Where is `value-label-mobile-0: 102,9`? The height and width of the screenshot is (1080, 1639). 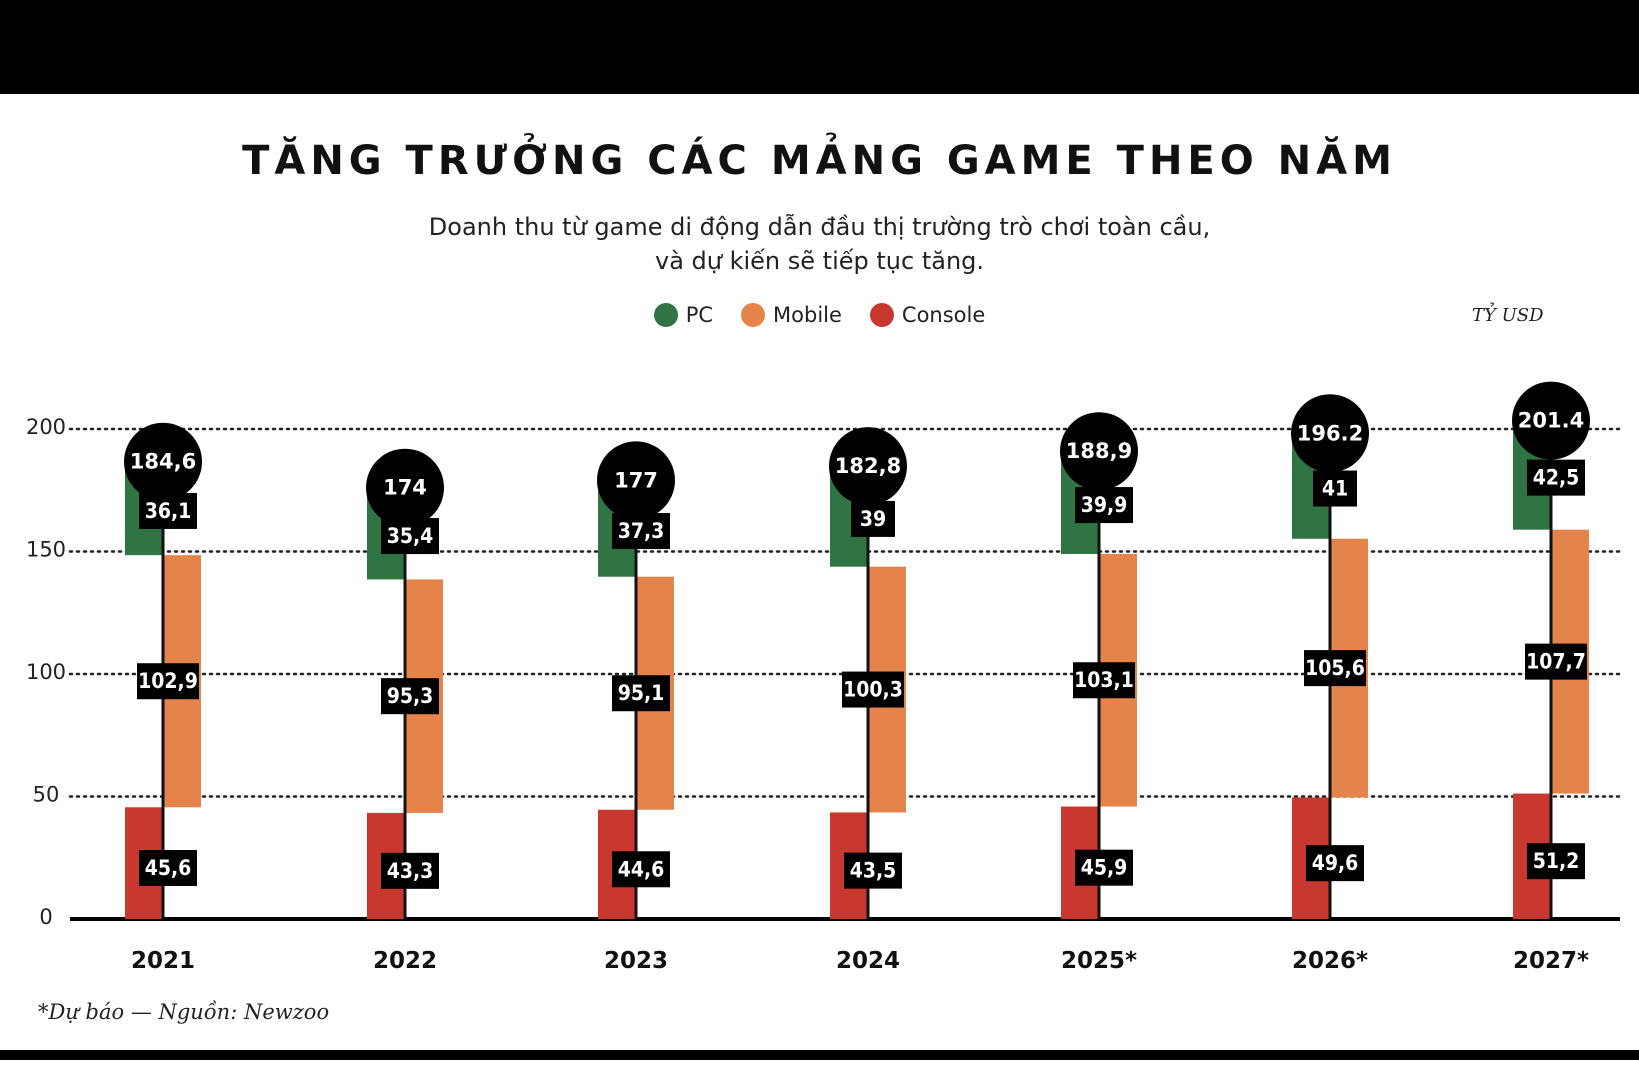 value-label-mobile-0: 102,9 is located at coordinates (168, 681).